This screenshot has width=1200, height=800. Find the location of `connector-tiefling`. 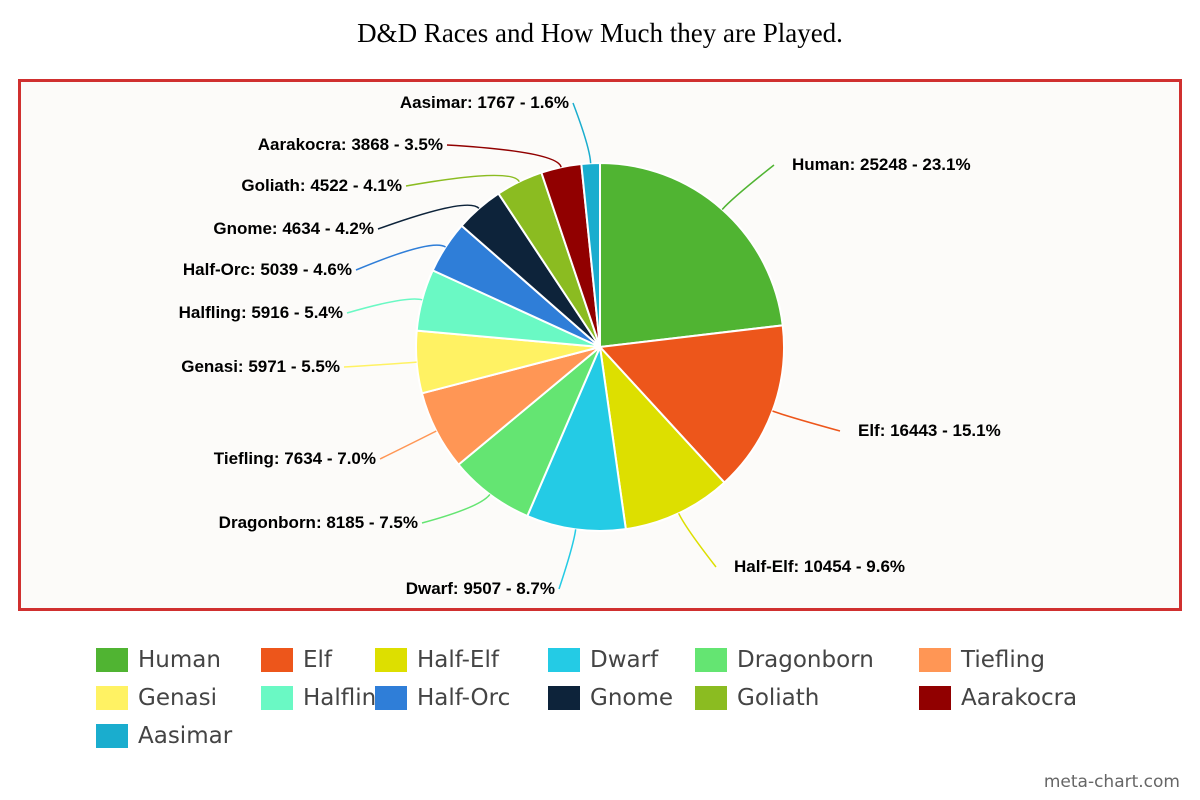

connector-tiefling is located at coordinates (408, 445).